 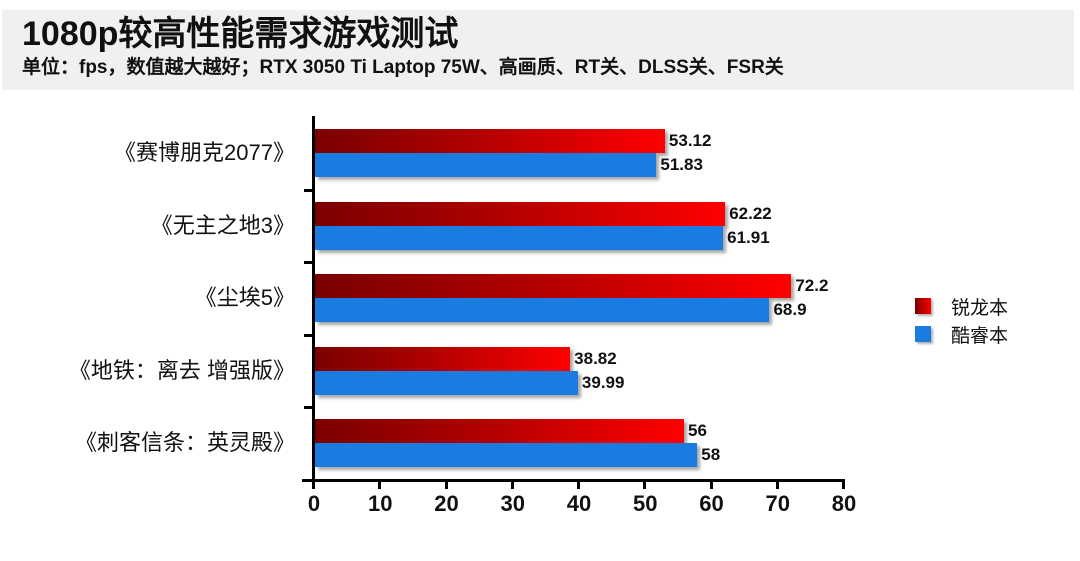 I want to click on data-label: 72.2, so click(x=812, y=286).